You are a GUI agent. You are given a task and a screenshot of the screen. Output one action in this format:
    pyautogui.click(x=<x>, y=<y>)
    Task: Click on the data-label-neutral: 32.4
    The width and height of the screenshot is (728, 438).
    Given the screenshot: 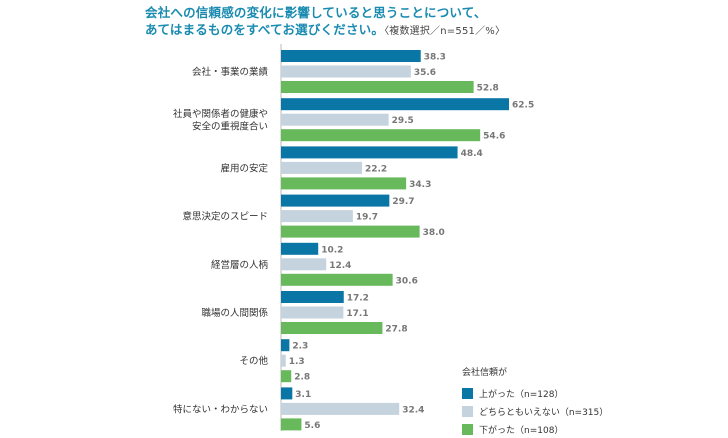 What is the action you would take?
    pyautogui.click(x=413, y=410)
    